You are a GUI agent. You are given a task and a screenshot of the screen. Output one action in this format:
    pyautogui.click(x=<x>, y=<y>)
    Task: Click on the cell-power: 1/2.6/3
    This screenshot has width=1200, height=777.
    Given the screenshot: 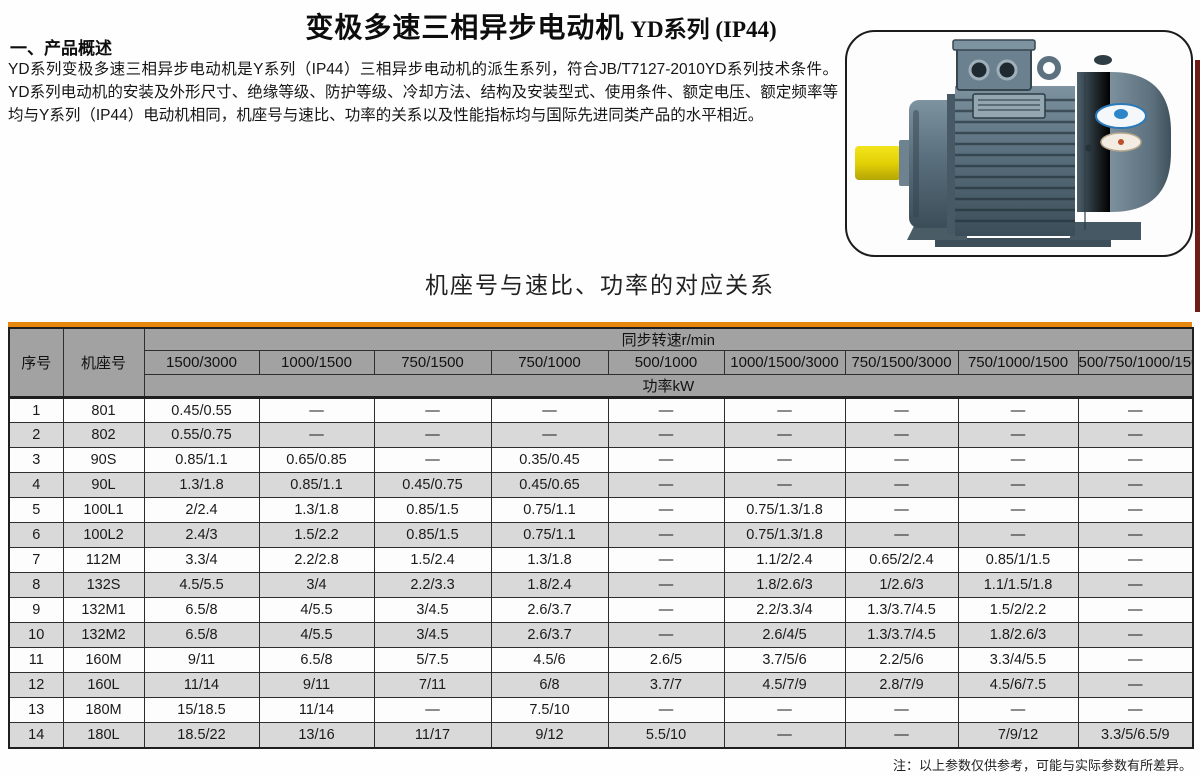 What is the action you would take?
    pyautogui.click(x=901, y=585)
    